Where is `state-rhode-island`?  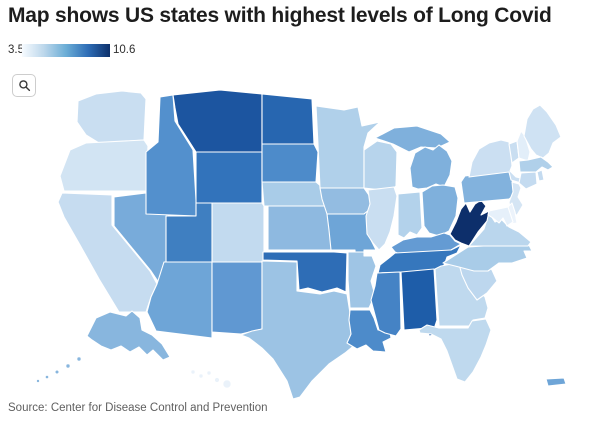 state-rhode-island is located at coordinates (540, 175).